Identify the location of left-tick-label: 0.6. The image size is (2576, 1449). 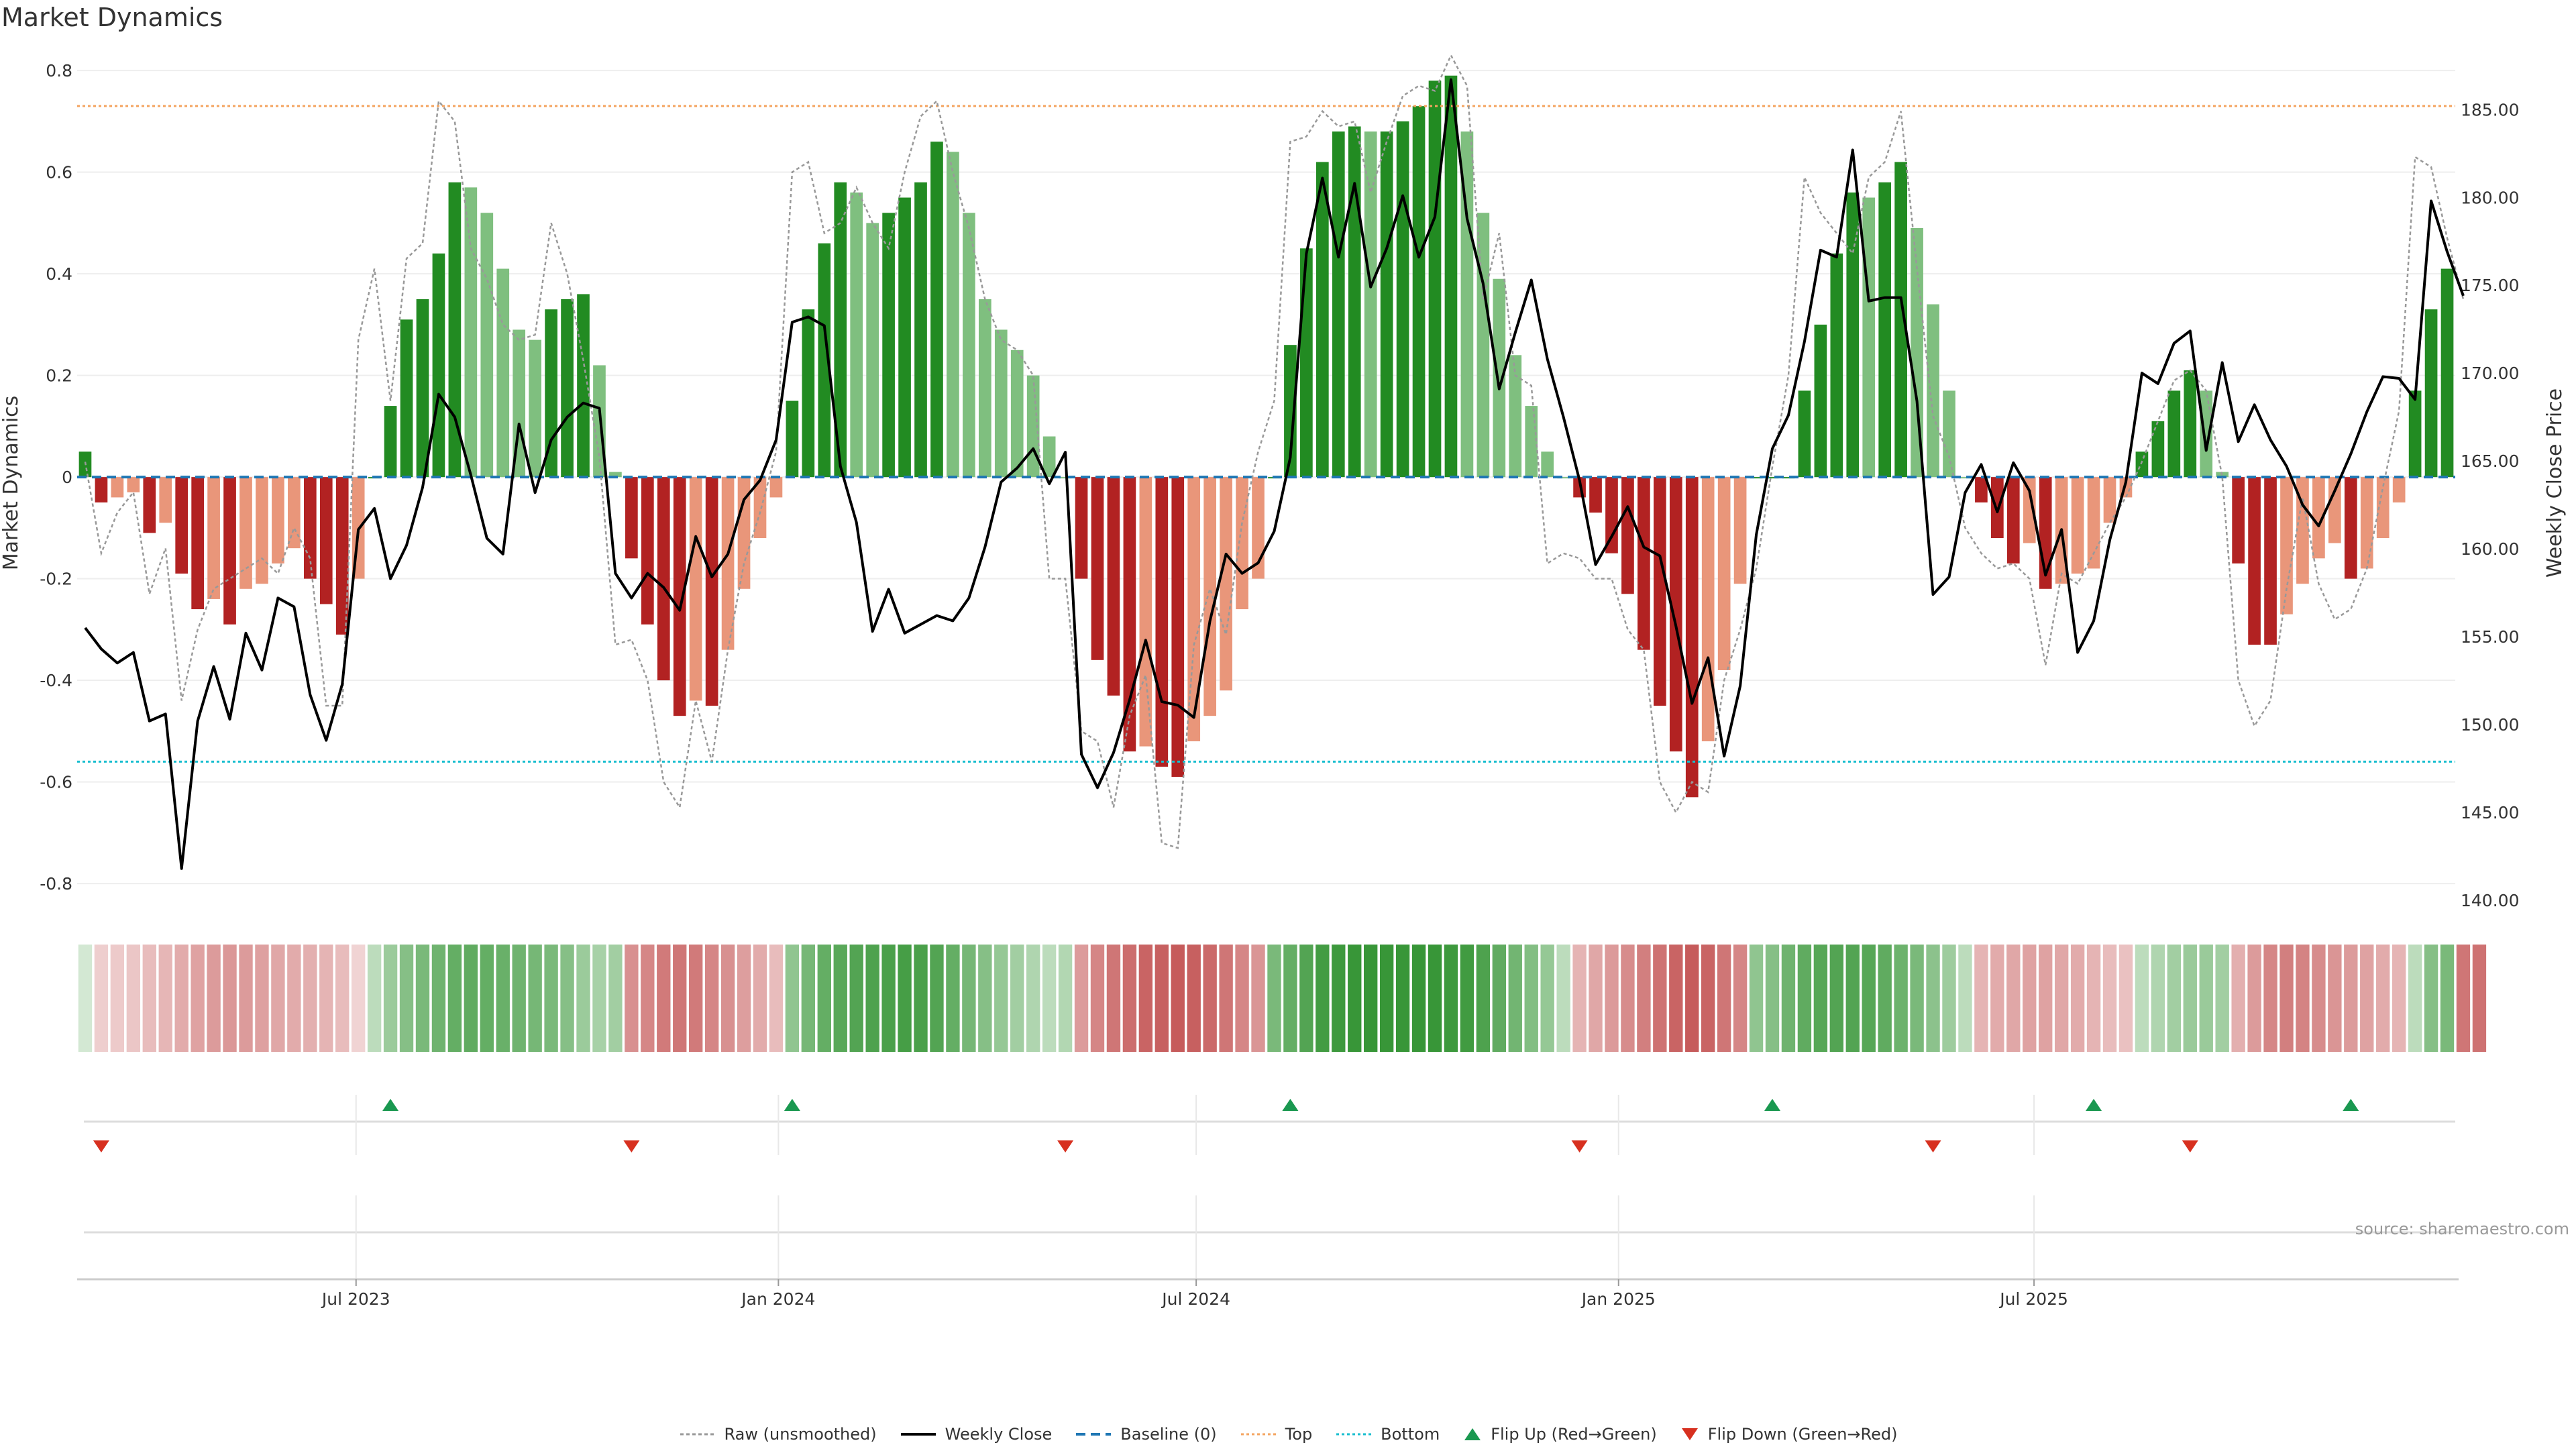
(59, 172).